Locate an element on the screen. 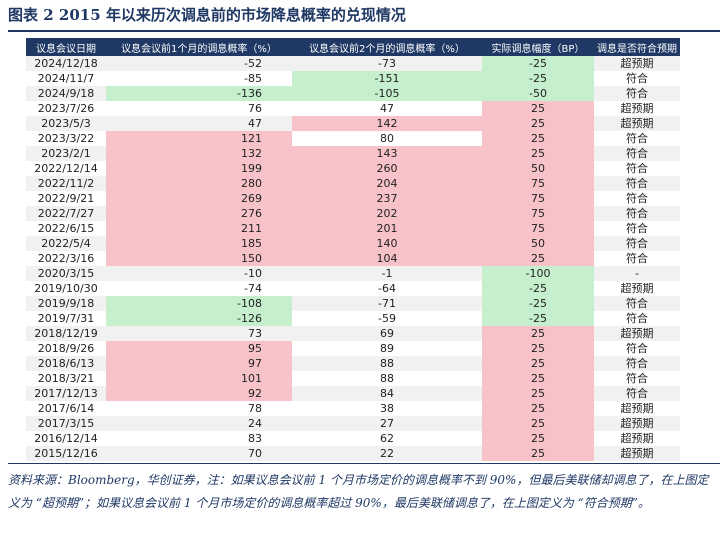  table-row: 2024/11/7 -85 -151 -25 符合 is located at coordinates (353, 78).